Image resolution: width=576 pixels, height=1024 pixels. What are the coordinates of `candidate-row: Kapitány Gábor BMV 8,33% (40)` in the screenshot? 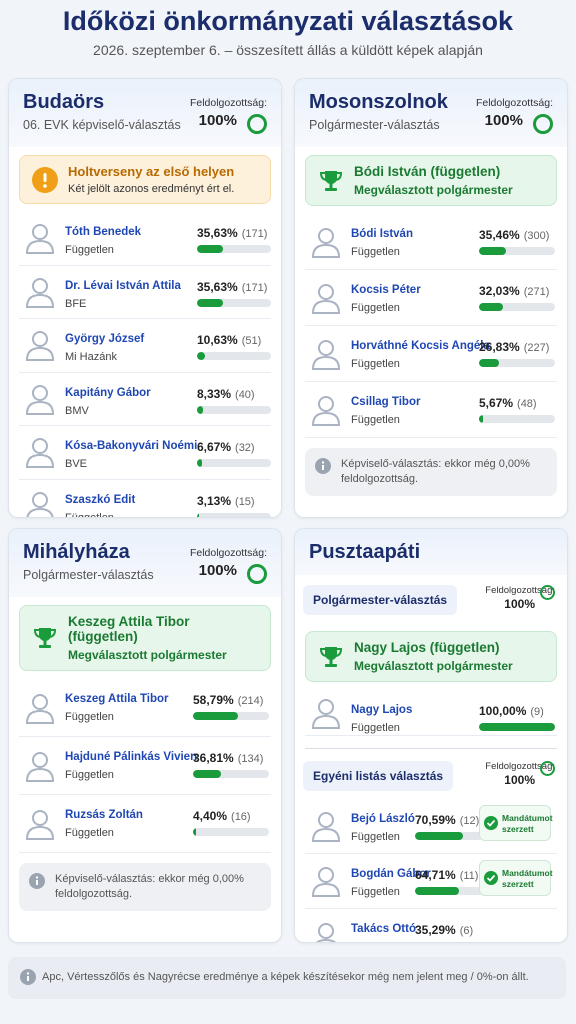 It's located at (145, 399).